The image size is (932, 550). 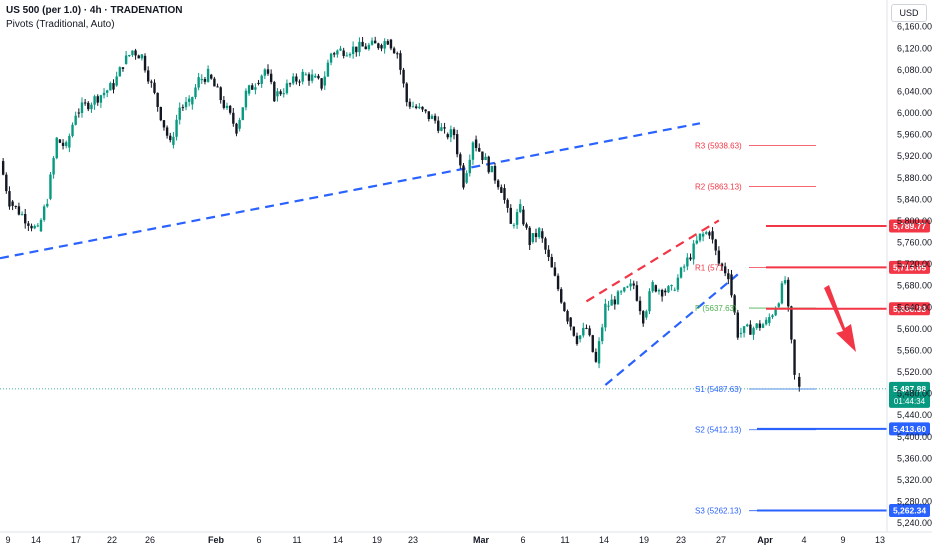 What do you see at coordinates (803, 540) in the screenshot?
I see `x-tick-label: 4` at bounding box center [803, 540].